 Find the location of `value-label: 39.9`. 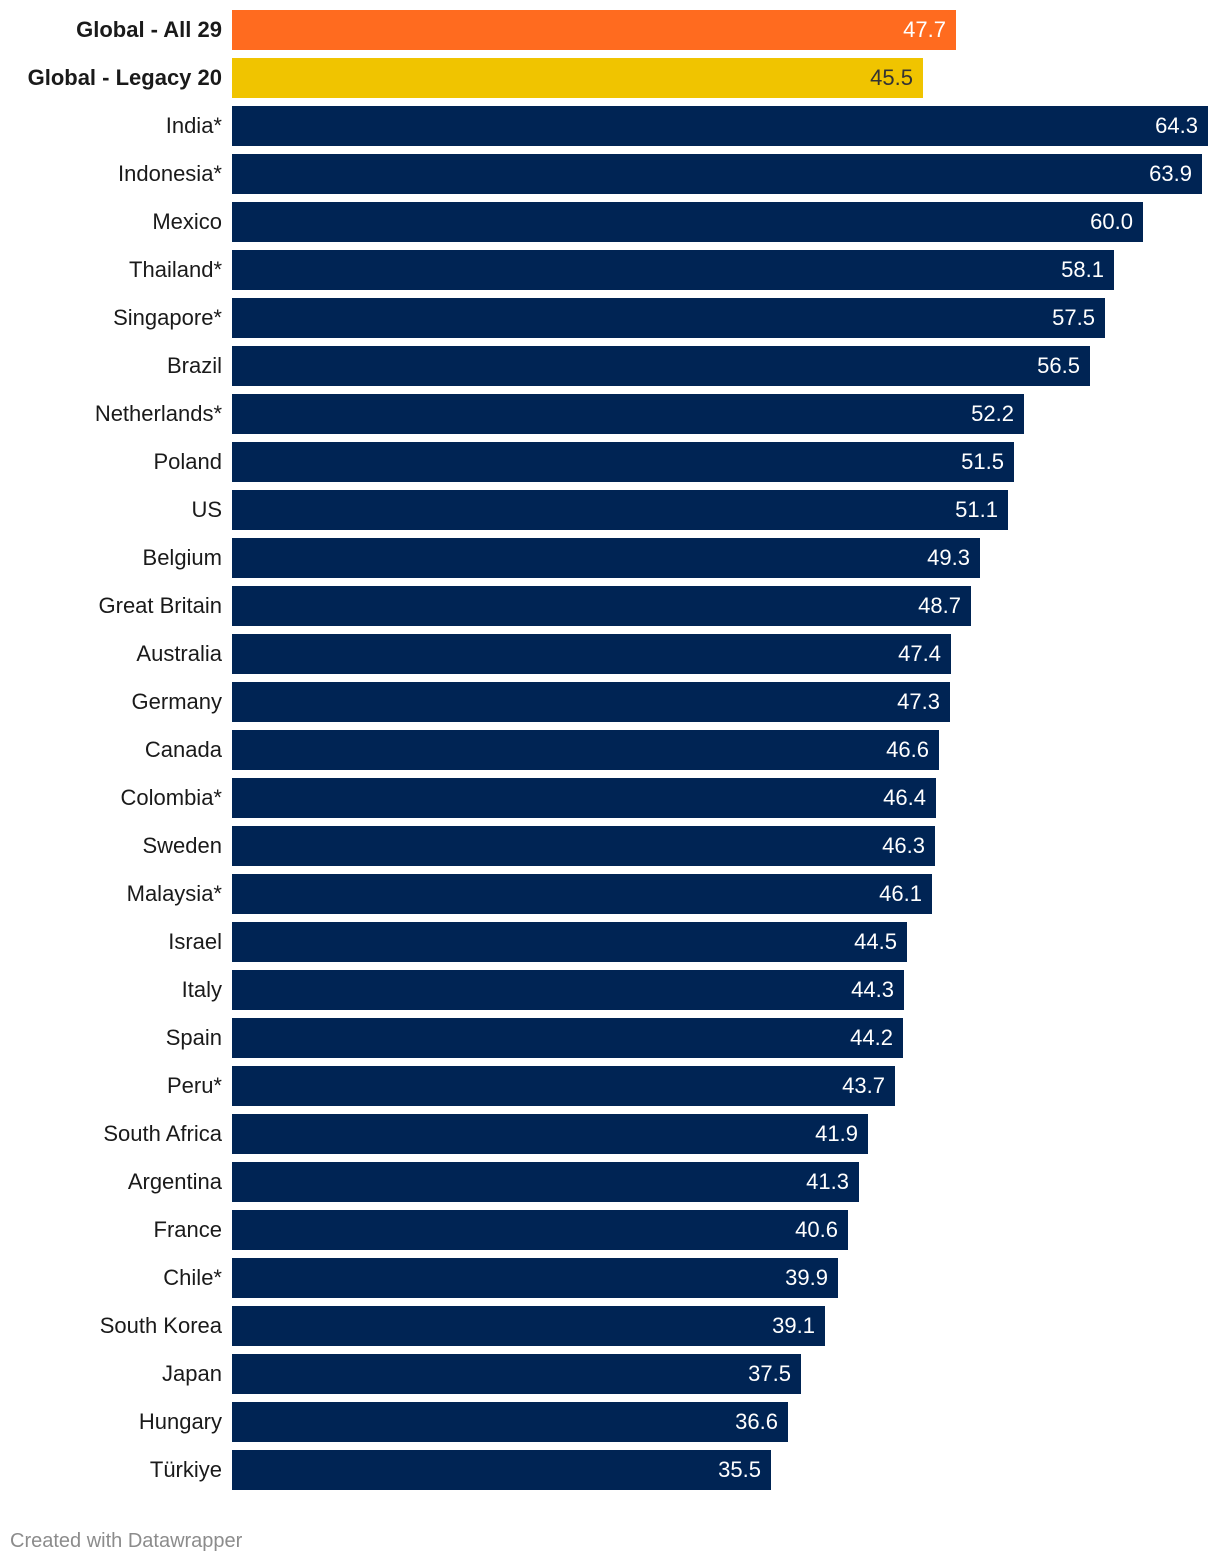

value-label: 39.9 is located at coordinates (806, 1277).